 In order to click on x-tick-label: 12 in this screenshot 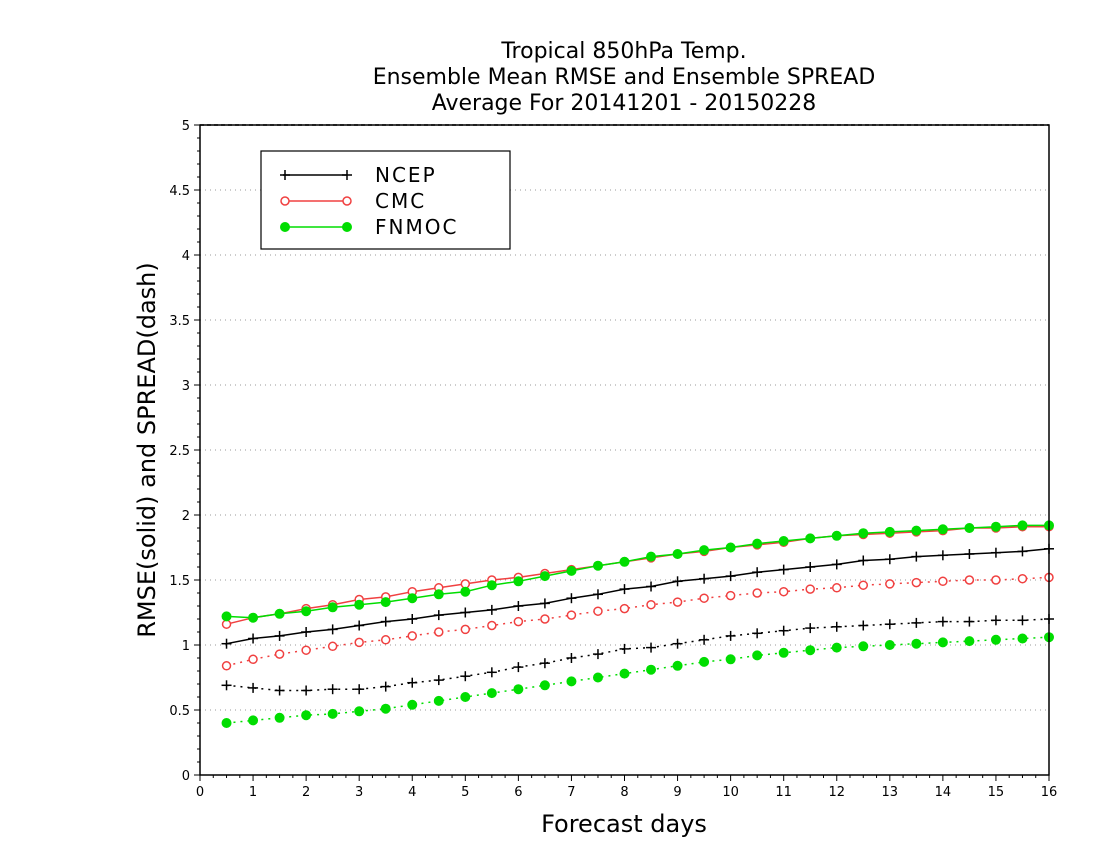, I will do `click(836, 792)`.